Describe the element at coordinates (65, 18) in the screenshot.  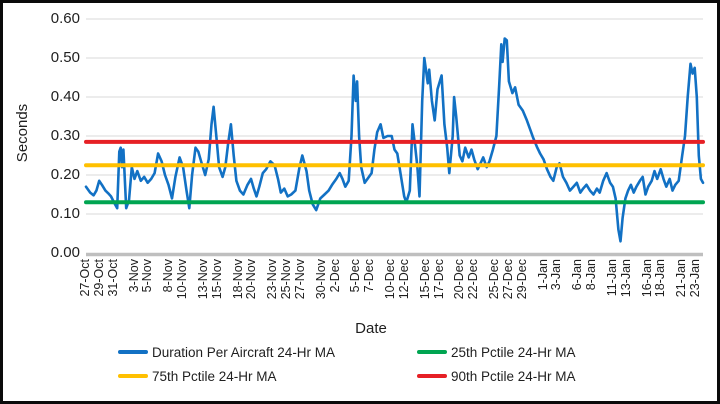
I see `y-tick-label: 0.60` at that location.